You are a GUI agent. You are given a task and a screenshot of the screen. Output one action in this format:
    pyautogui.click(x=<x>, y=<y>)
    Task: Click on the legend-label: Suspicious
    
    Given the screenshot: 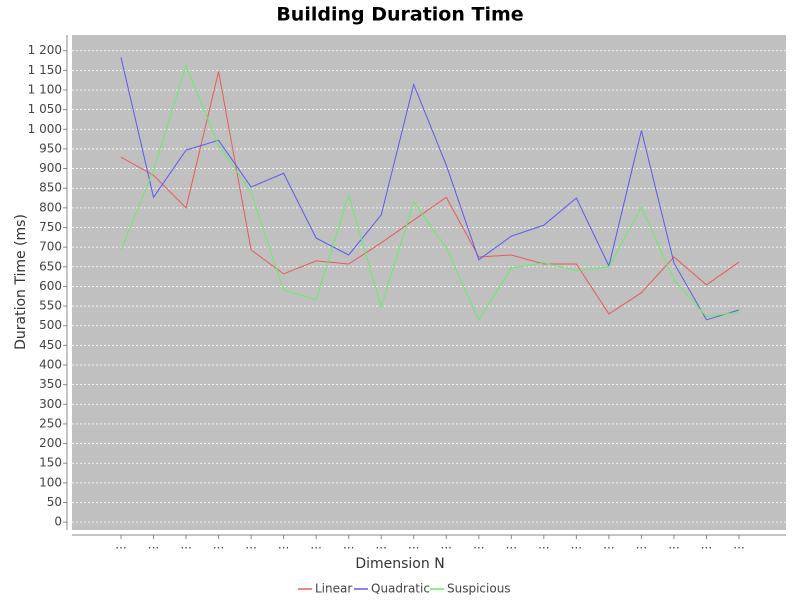 What is the action you would take?
    pyautogui.click(x=479, y=589)
    